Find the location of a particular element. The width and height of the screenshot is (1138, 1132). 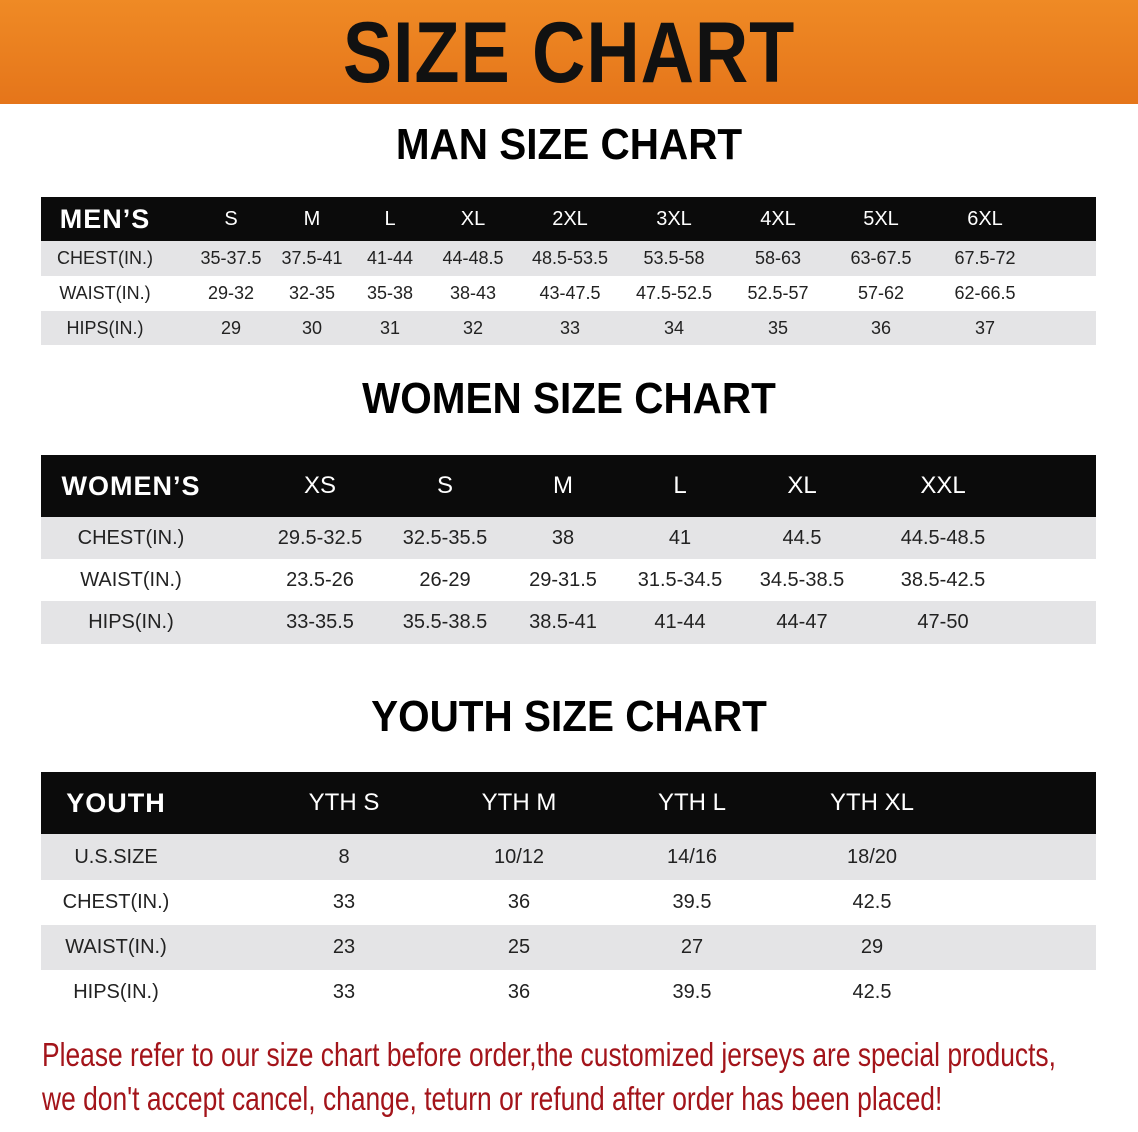

measurement-cell: 29 is located at coordinates (231, 327).